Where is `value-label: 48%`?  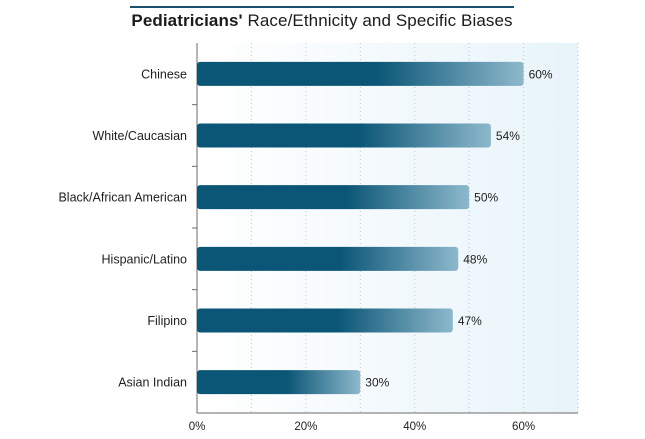 value-label: 48% is located at coordinates (475, 259).